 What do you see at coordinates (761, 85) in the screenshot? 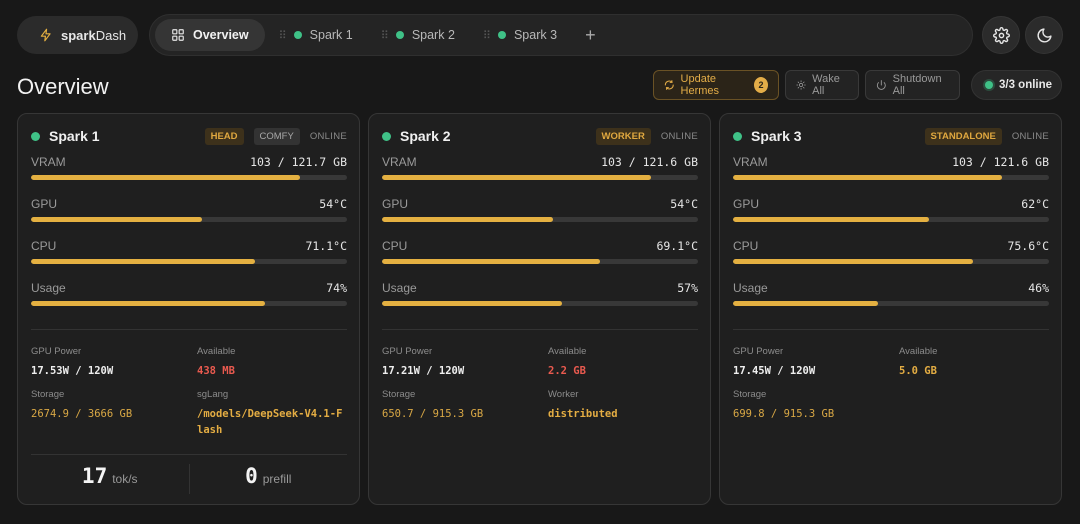
I see `update-count-badge: 2` at bounding box center [761, 85].